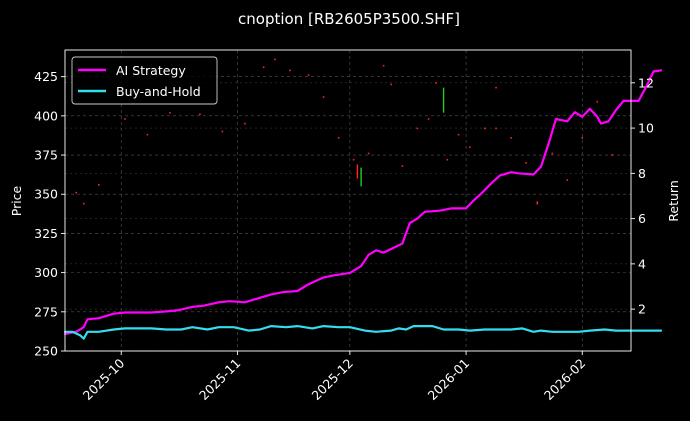 The image size is (690, 421). What do you see at coordinates (642, 218) in the screenshot?
I see `y-tick-label-right: 6` at bounding box center [642, 218].